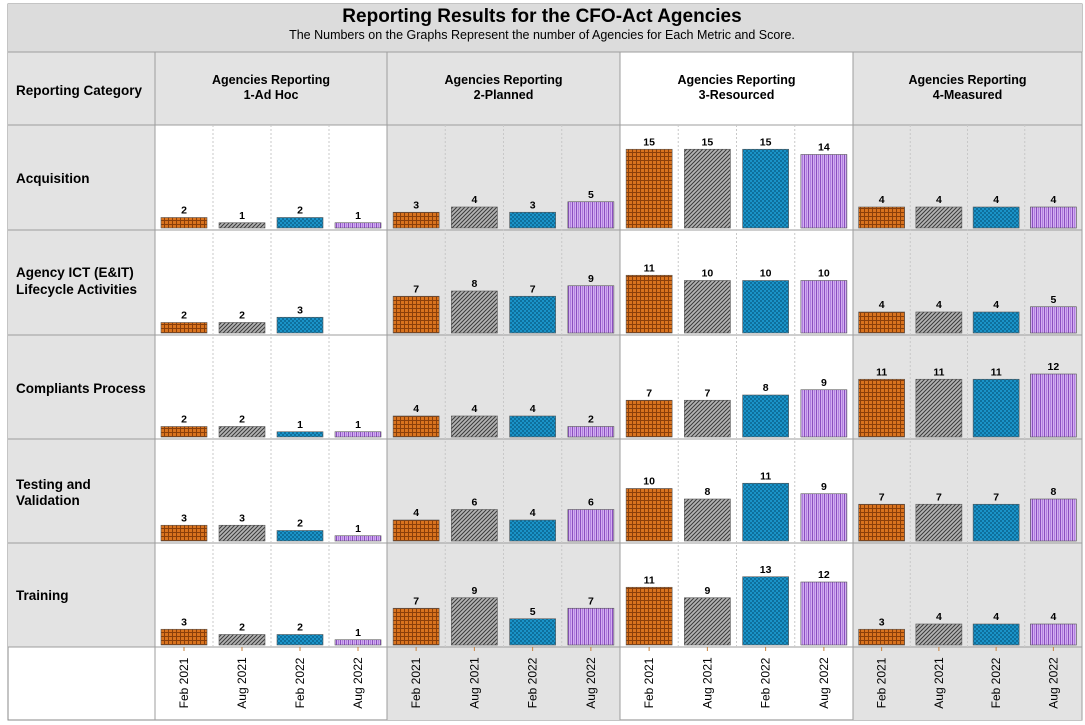  I want to click on bar-value-label: 15, so click(649, 142).